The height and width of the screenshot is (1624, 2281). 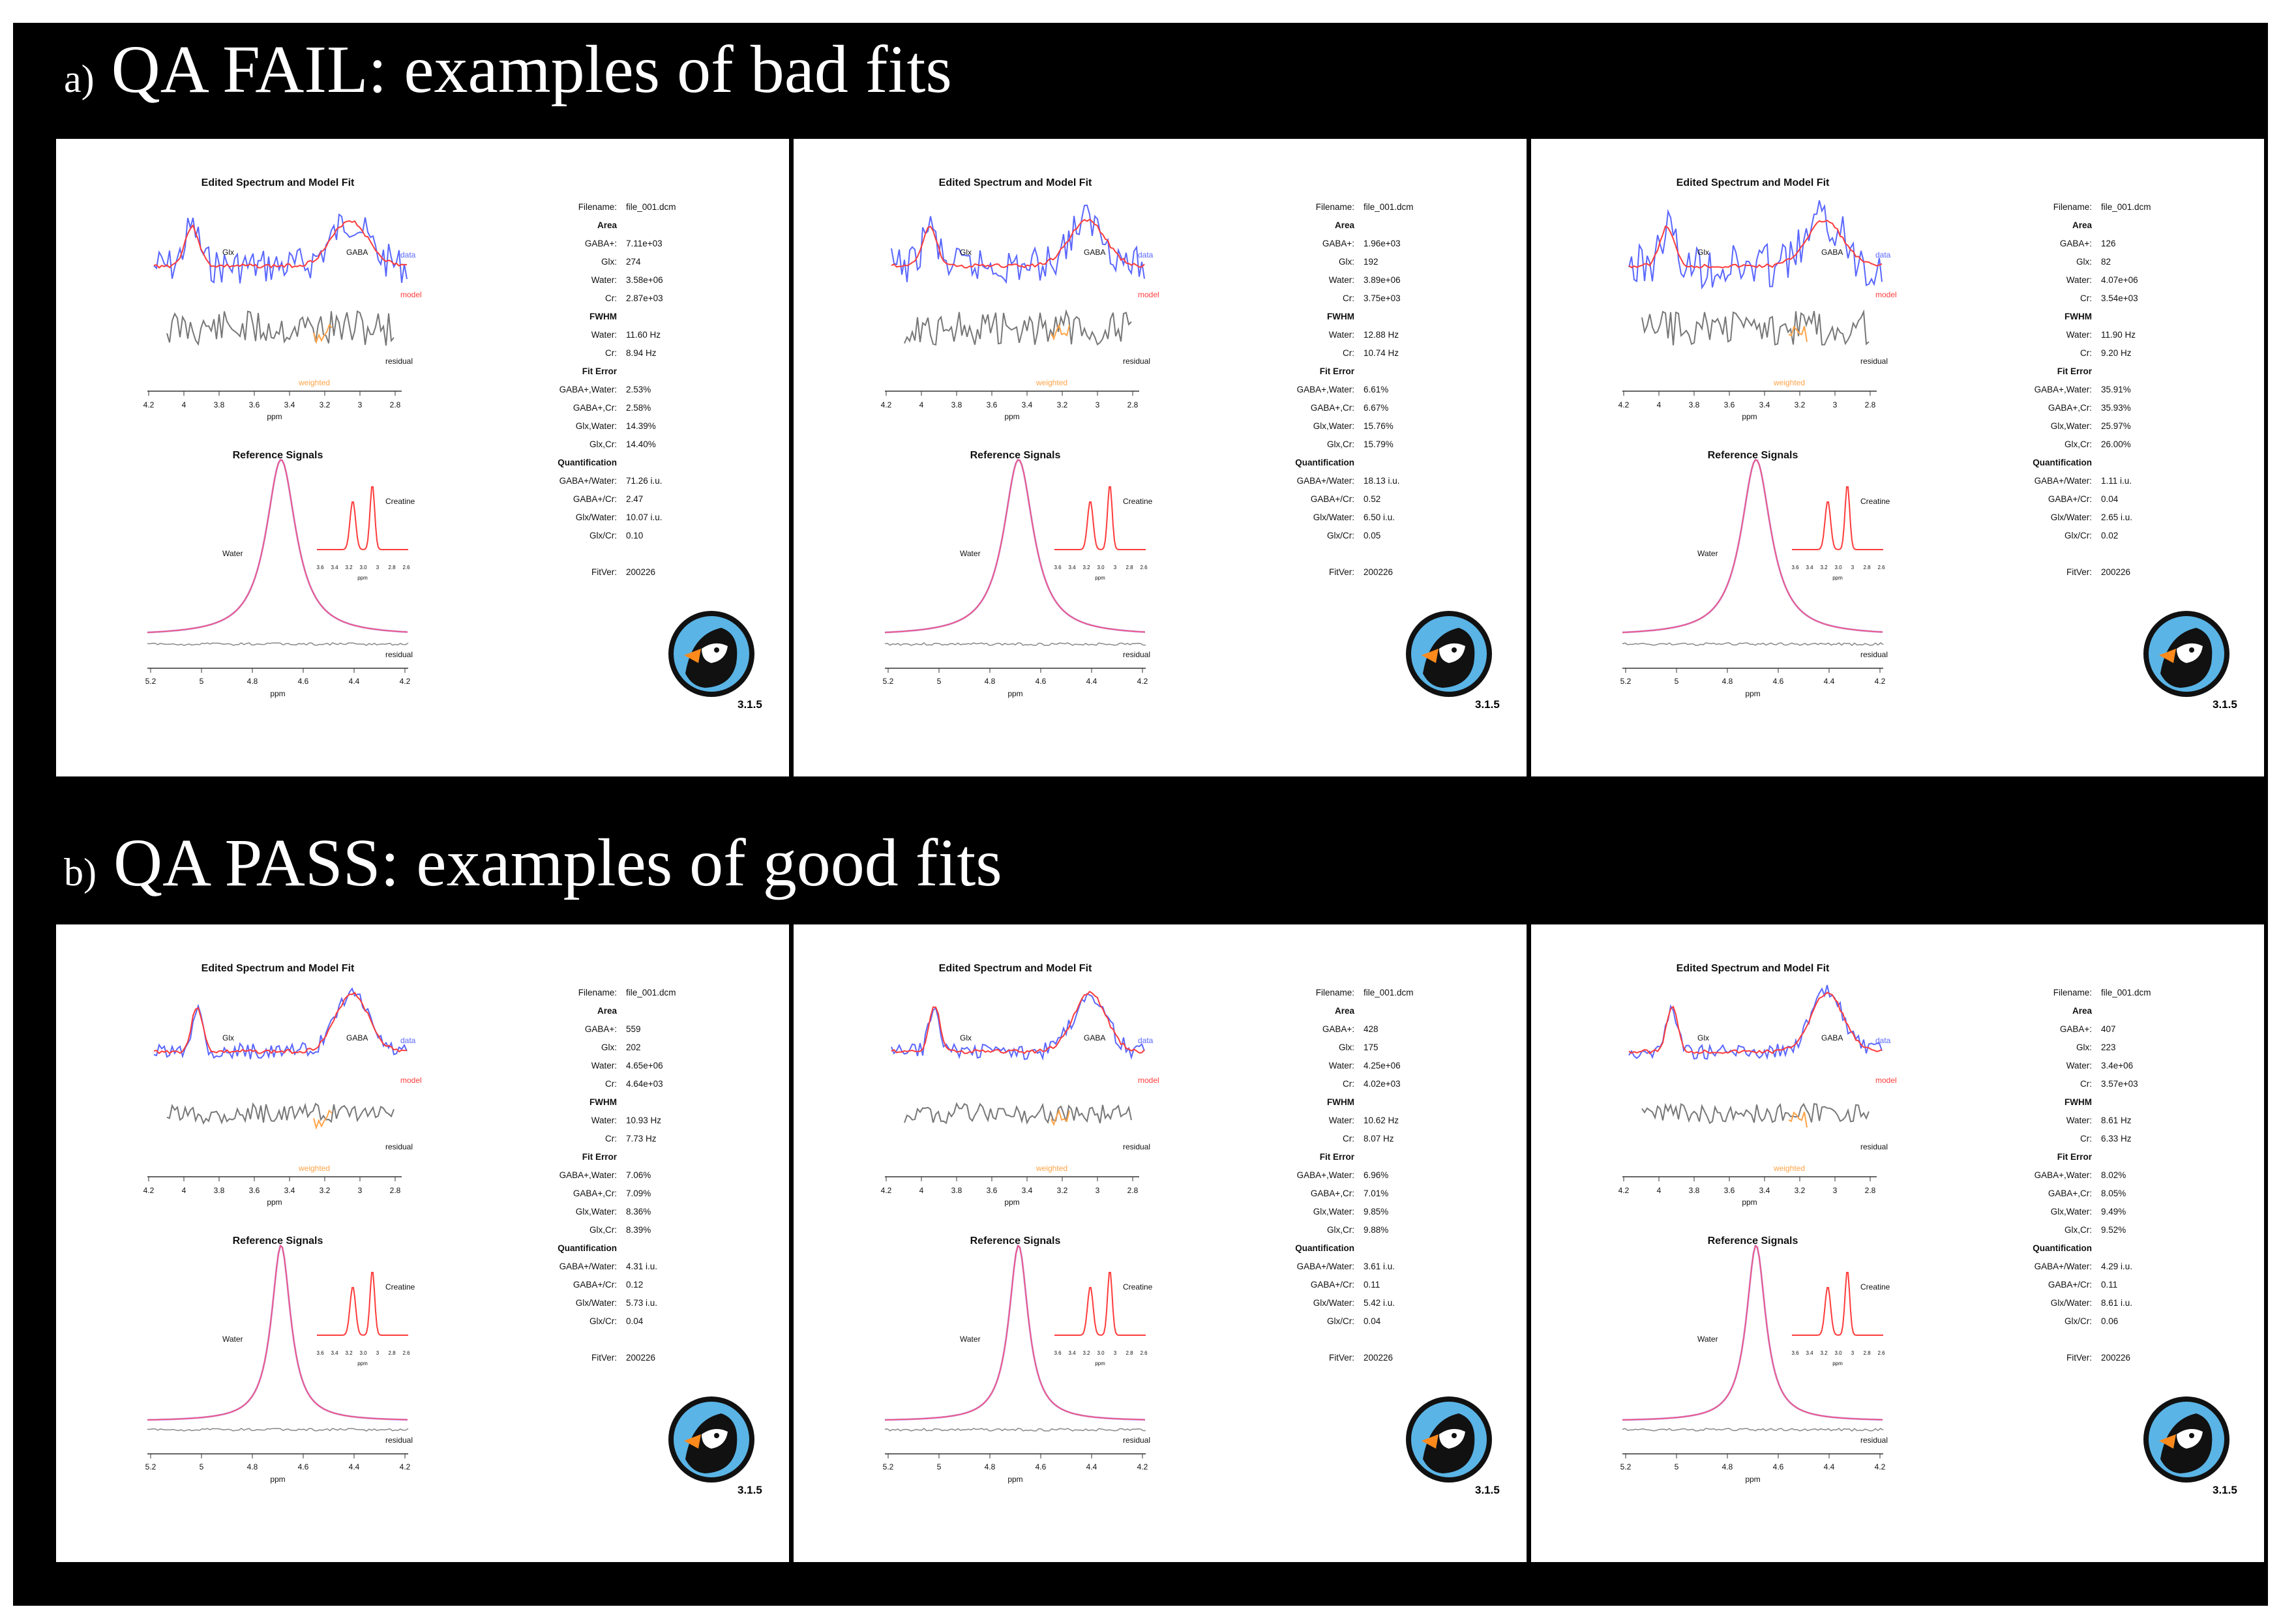 What do you see at coordinates (2131, 1029) in the screenshot?
I see `summary-row: GABA+: 407` at bounding box center [2131, 1029].